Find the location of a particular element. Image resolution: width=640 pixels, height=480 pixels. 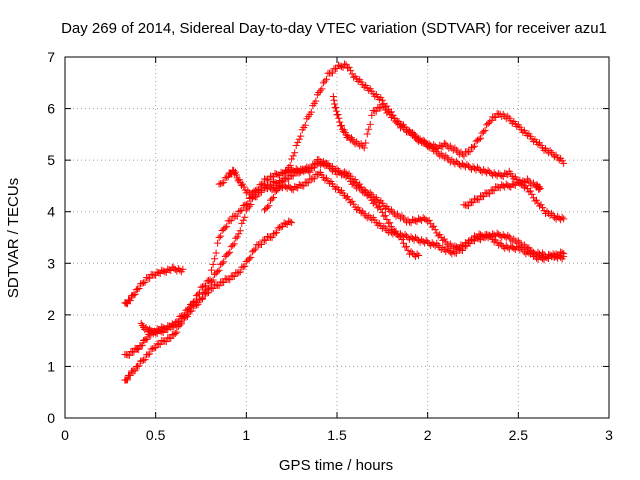

y-tick-label: 7 is located at coordinates (51, 57).